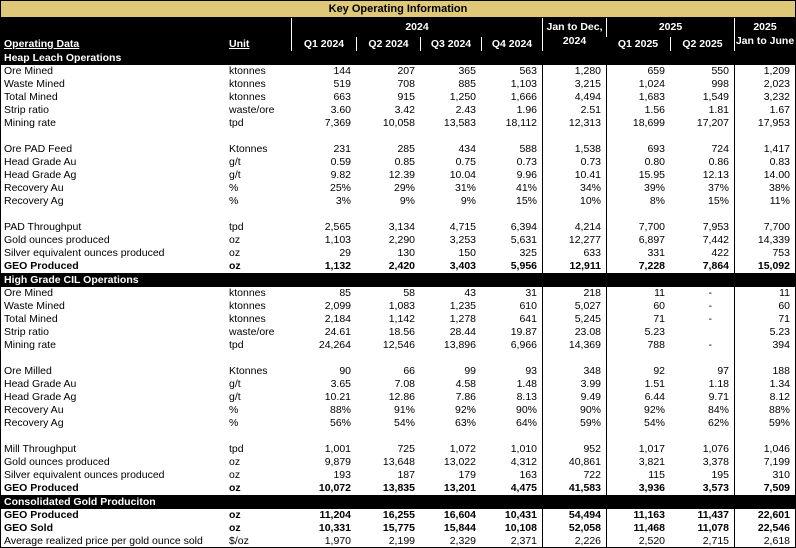  I want to click on cell-value: 17,207, so click(712, 123).